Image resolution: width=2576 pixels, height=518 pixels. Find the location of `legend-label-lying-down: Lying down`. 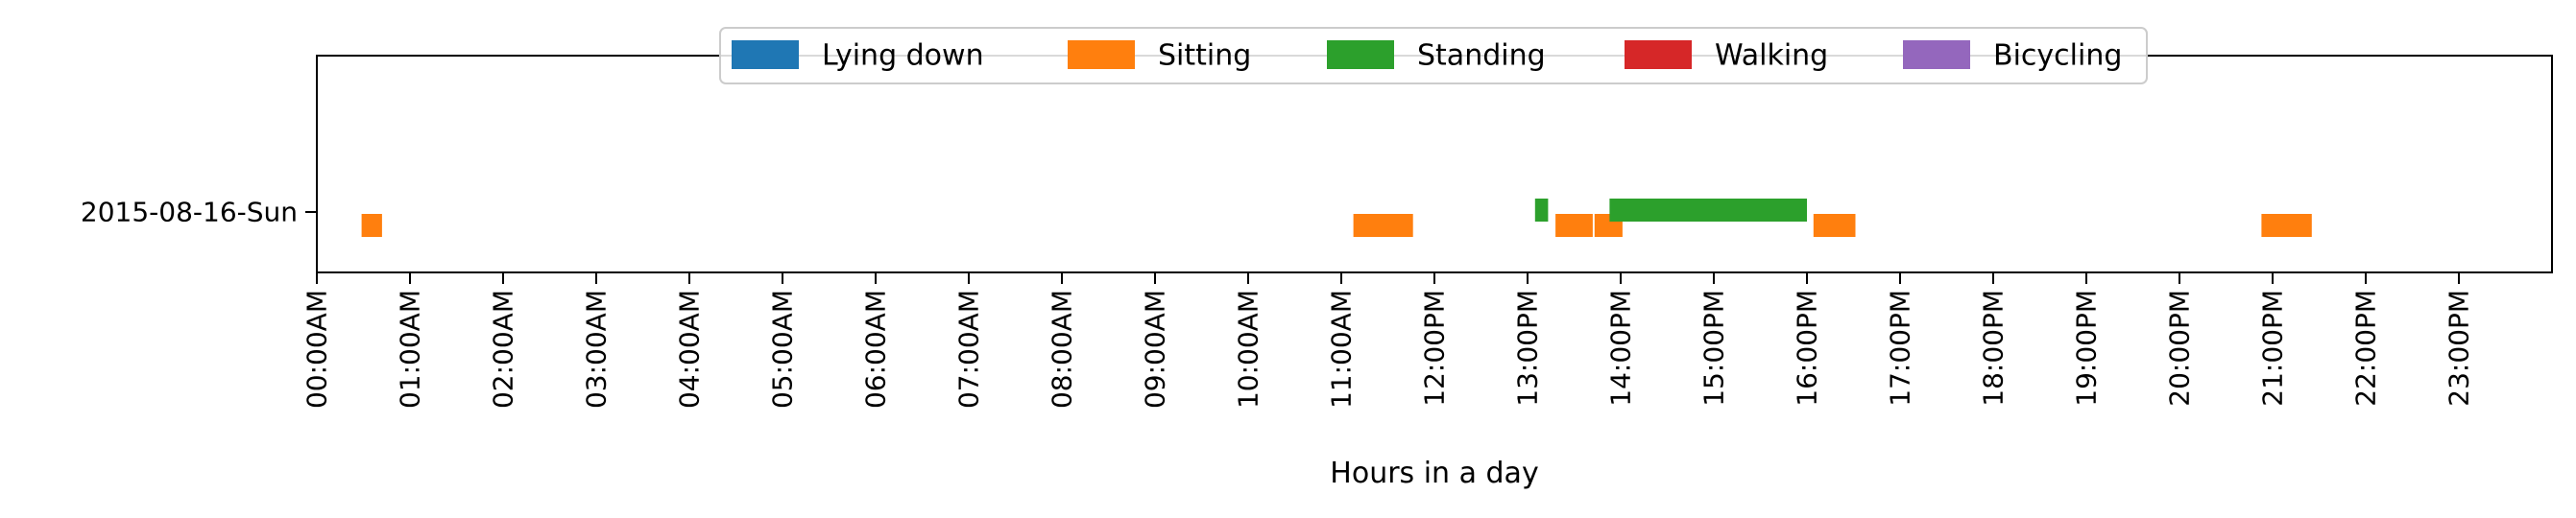

legend-label-lying-down: Lying down is located at coordinates (903, 56).